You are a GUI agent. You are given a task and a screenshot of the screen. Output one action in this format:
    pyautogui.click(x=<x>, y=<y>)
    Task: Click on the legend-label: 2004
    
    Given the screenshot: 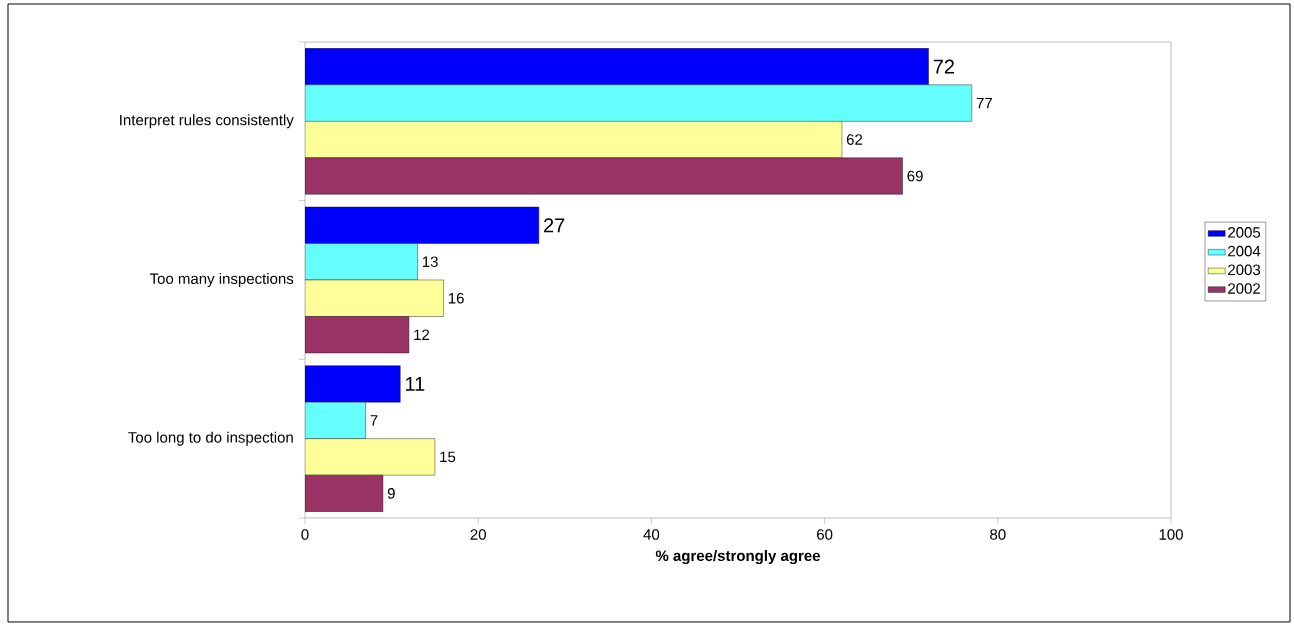 What is the action you would take?
    pyautogui.click(x=1244, y=251)
    